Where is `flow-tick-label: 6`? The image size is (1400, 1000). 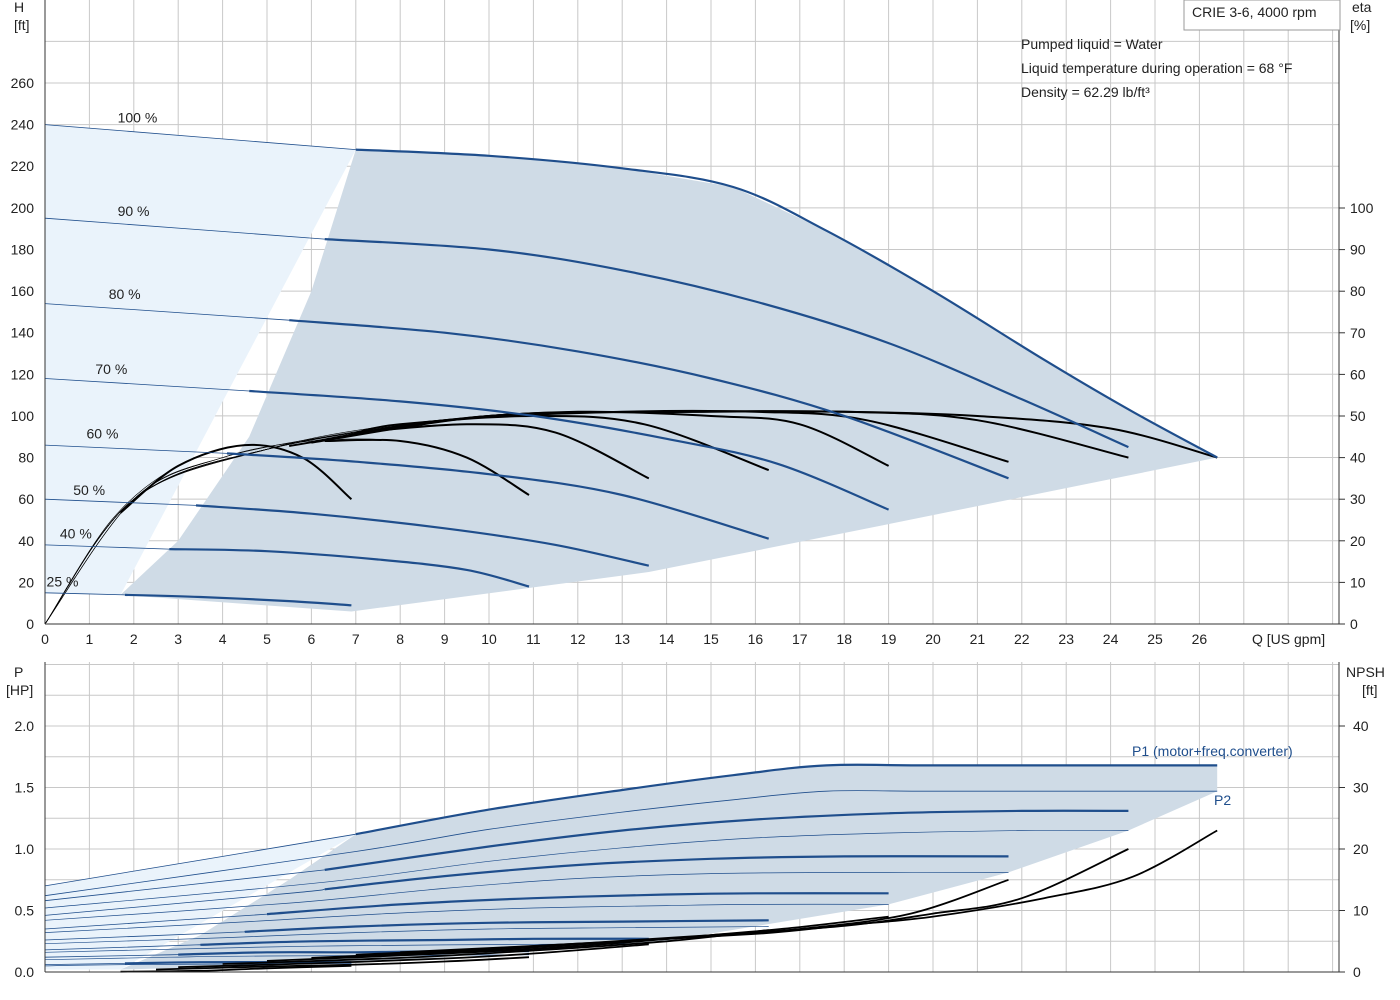
flow-tick-label: 6 is located at coordinates (312, 639).